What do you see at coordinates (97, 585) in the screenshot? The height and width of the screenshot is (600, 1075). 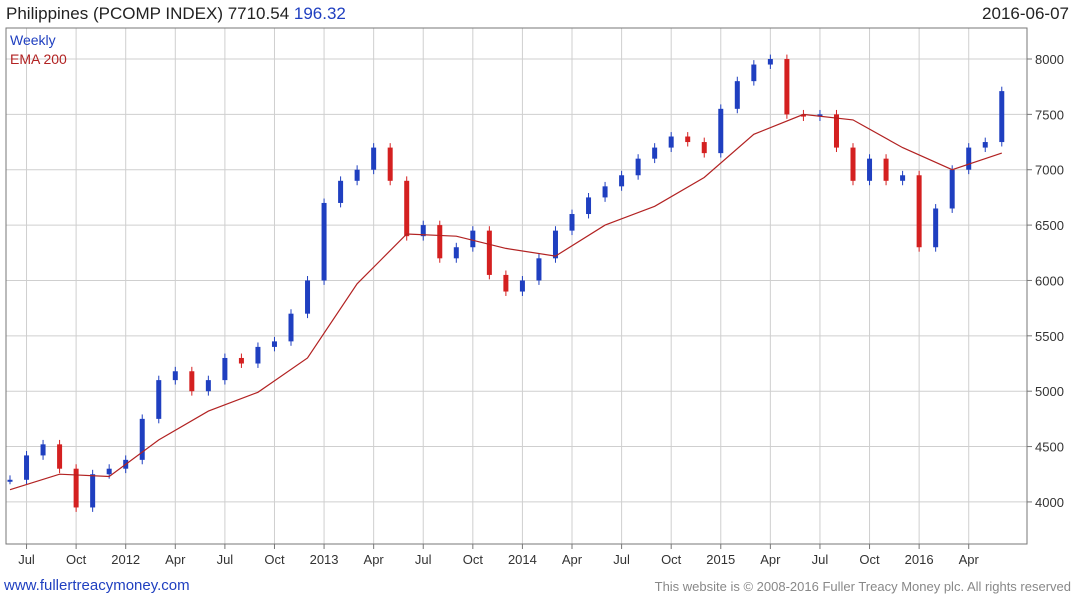 I see `site-link: www.fullertreacymoney.com` at bounding box center [97, 585].